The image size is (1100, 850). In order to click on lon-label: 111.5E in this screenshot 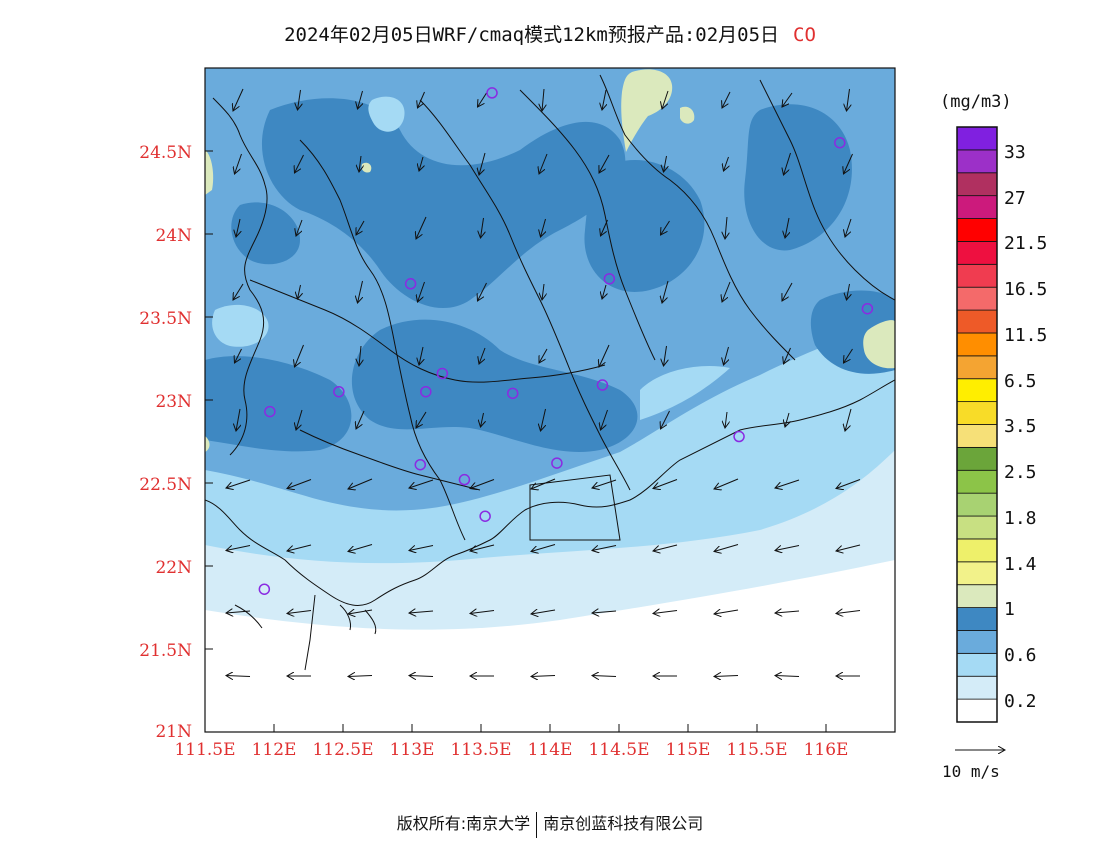, I will do `click(205, 750)`.